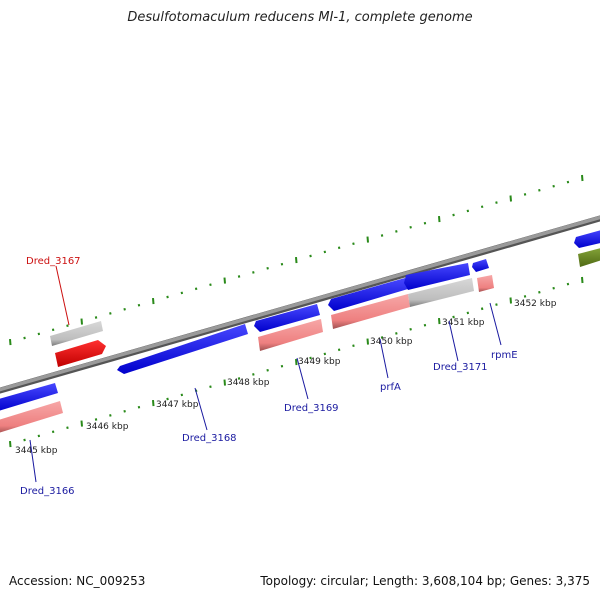 This screenshot has height=600, width=600. I want to click on gene-dred-3171-arrow, so click(437, 276).